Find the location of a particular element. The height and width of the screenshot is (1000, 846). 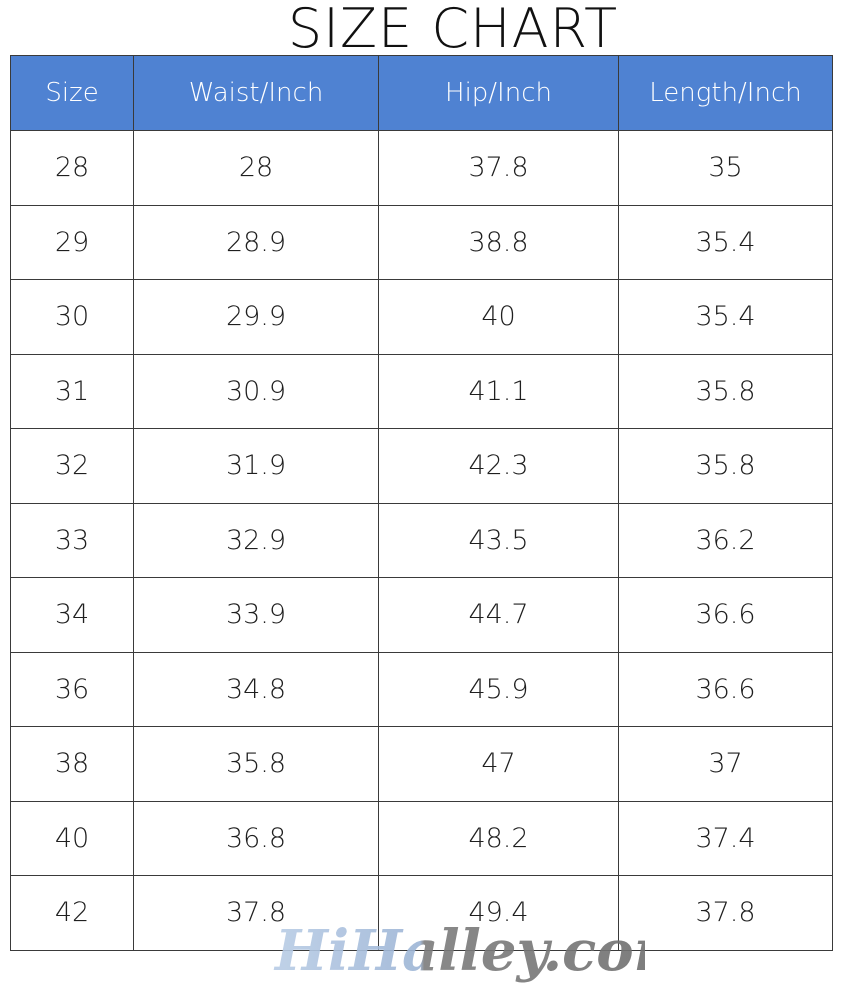

table-row: 36 34.8 45.9 36.6 is located at coordinates (421, 689).